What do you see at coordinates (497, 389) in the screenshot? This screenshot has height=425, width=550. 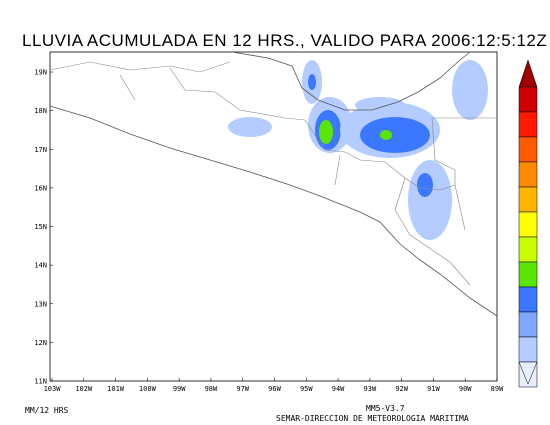 I see `lon-label: 89W` at bounding box center [497, 389].